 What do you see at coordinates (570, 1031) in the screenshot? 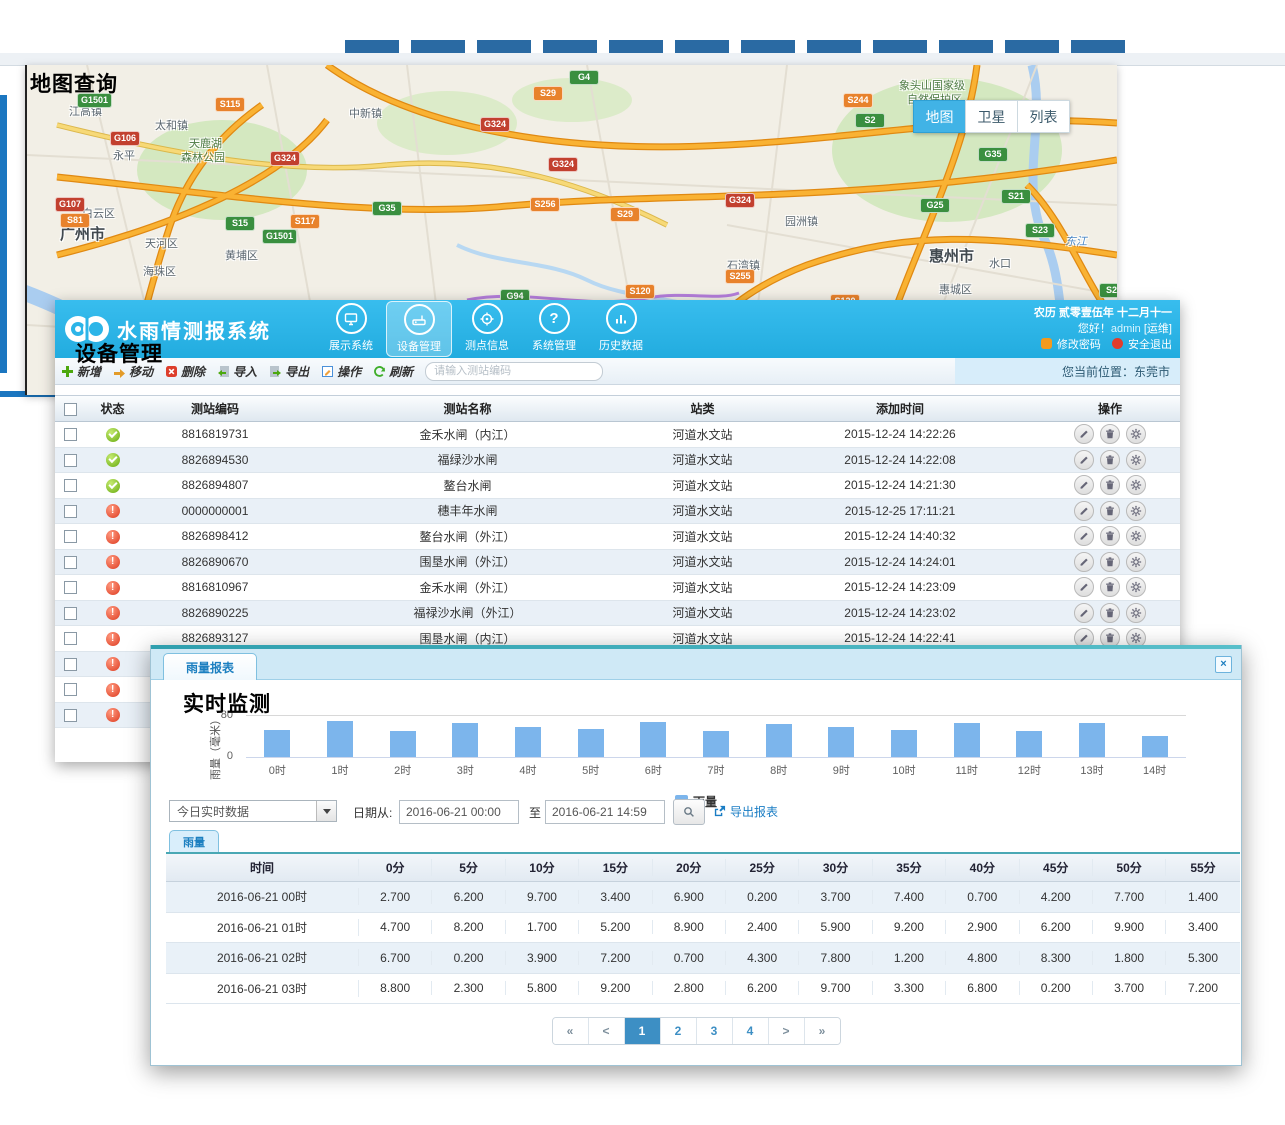
I see `pager-arrow: «` at bounding box center [570, 1031].